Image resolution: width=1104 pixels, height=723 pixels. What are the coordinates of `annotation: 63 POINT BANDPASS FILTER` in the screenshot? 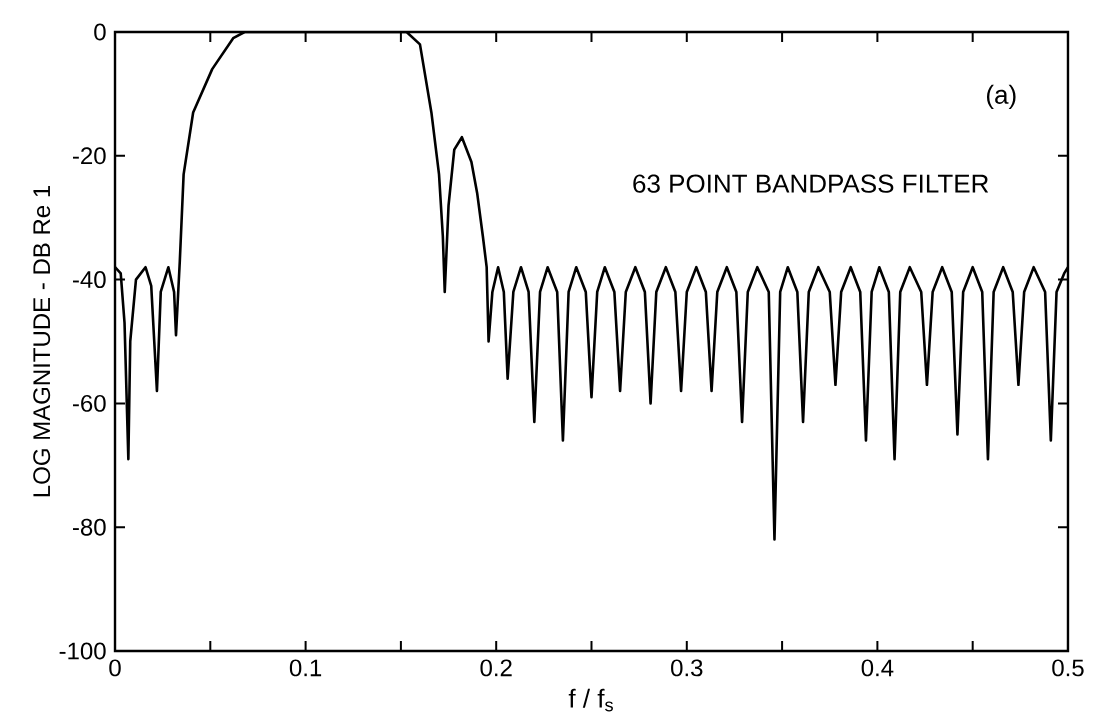 It's located at (811, 183).